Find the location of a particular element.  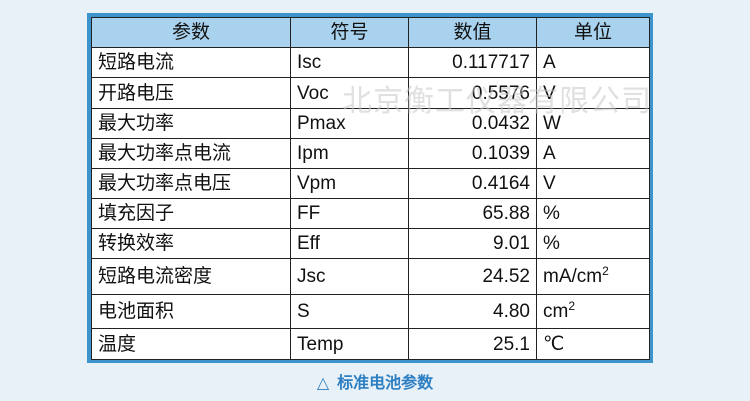

symbol-cell: Vpm is located at coordinates (349, 183).